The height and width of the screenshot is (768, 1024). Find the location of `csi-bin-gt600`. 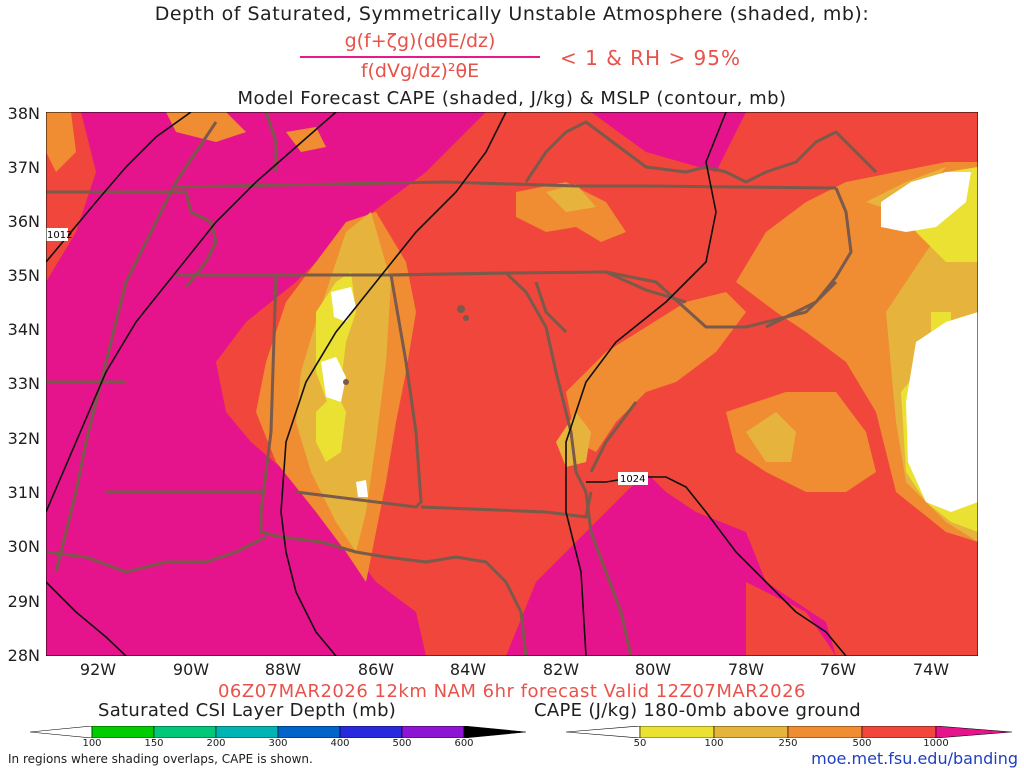

csi-bin-gt600 is located at coordinates (494, 732).